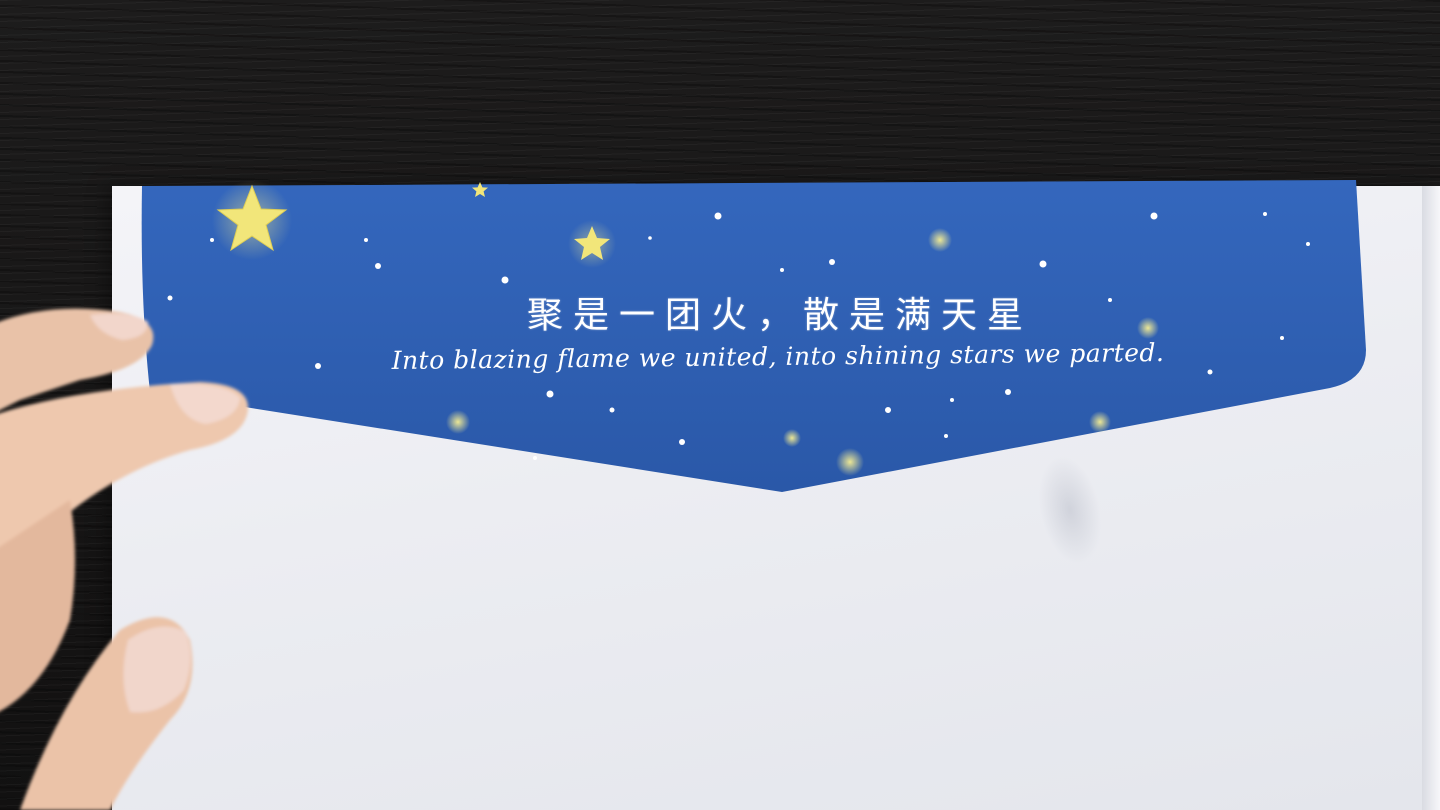 The width and height of the screenshot is (1440, 810). I want to click on envelope-edge, so click(1431, 498).